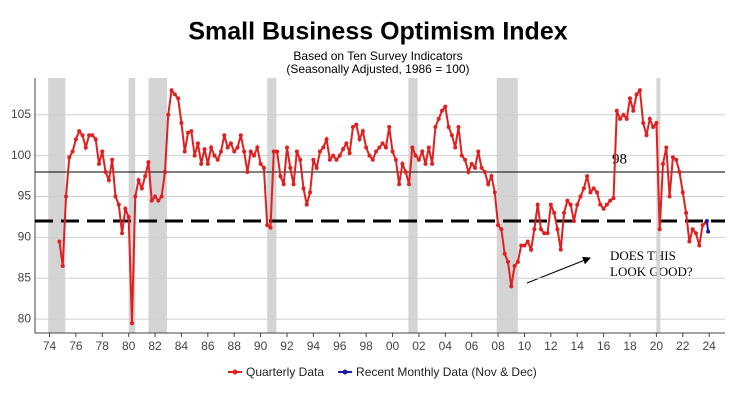 The height and width of the screenshot is (412, 743). Describe the element at coordinates (683, 346) in the screenshot. I see `x-tick-label: 22` at that location.